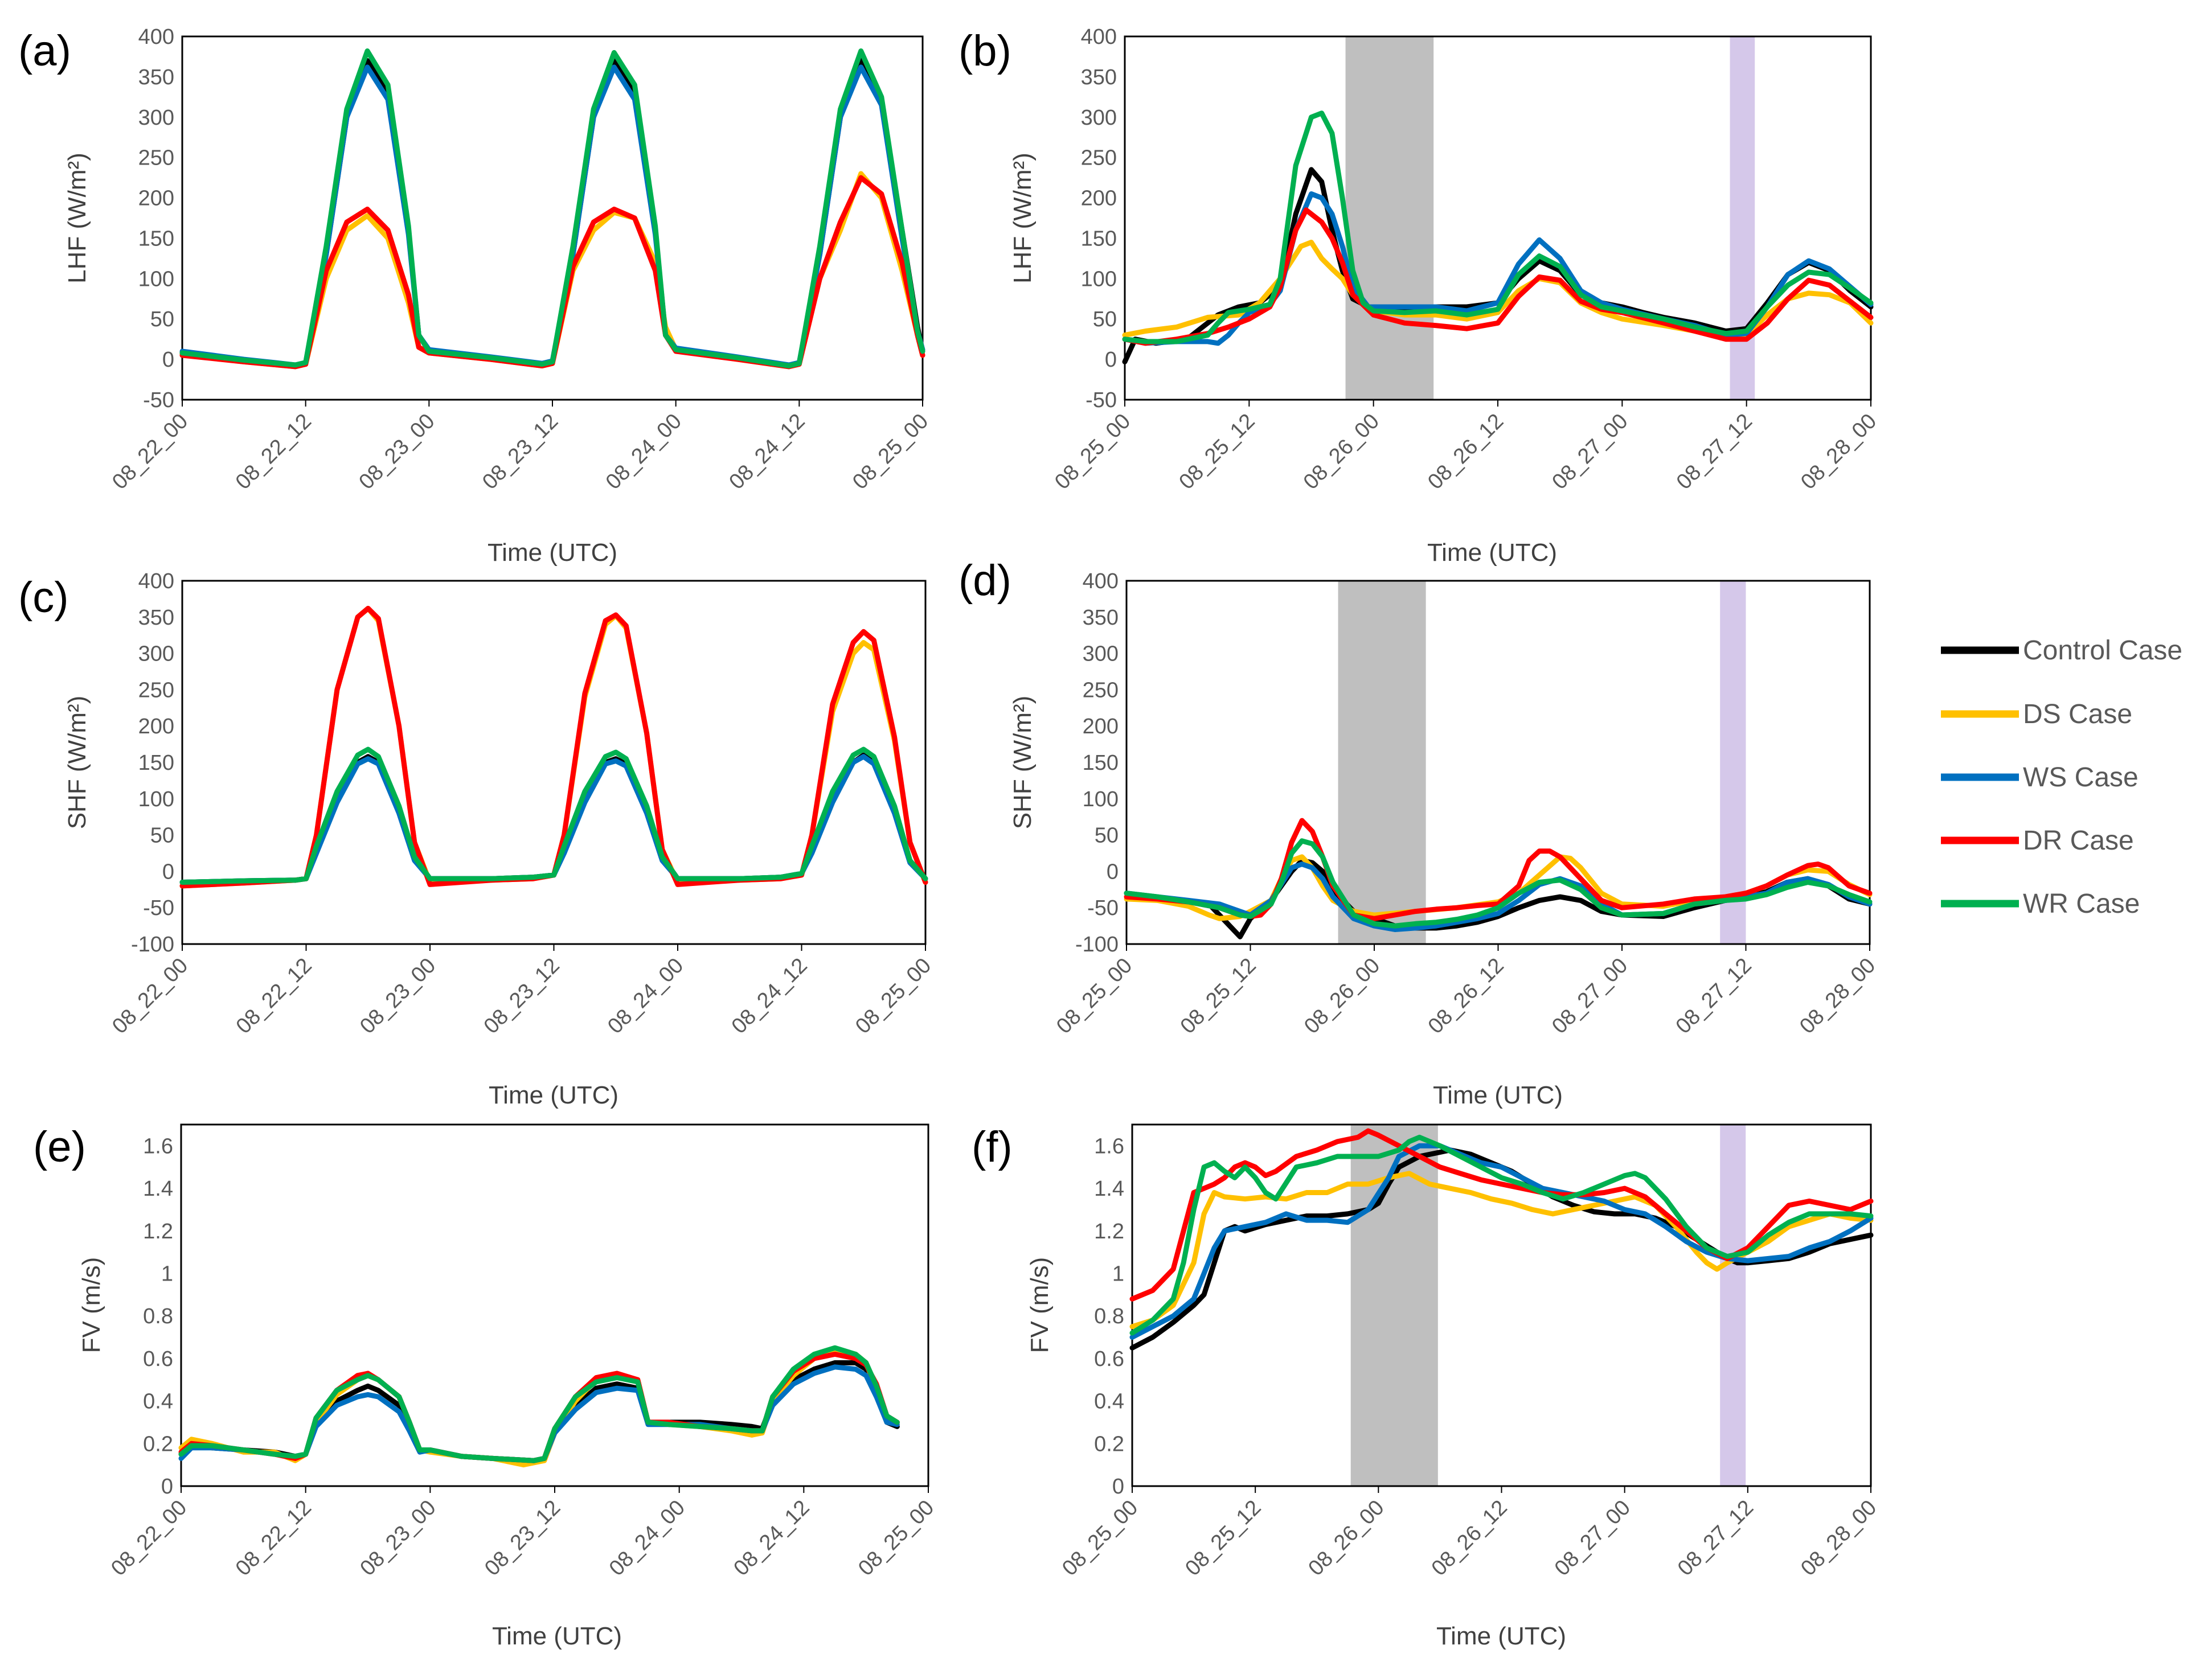  Describe the element at coordinates (77, 763) in the screenshot. I see `y-axis-label: SHF (W/m²)` at that location.